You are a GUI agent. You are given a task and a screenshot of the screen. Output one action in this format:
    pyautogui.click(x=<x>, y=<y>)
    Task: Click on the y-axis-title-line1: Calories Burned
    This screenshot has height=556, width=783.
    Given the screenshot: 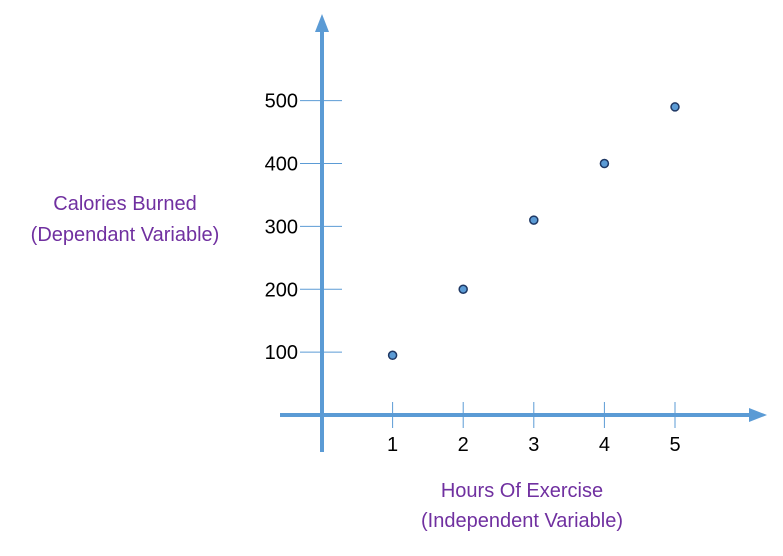 What is the action you would take?
    pyautogui.click(x=124, y=204)
    